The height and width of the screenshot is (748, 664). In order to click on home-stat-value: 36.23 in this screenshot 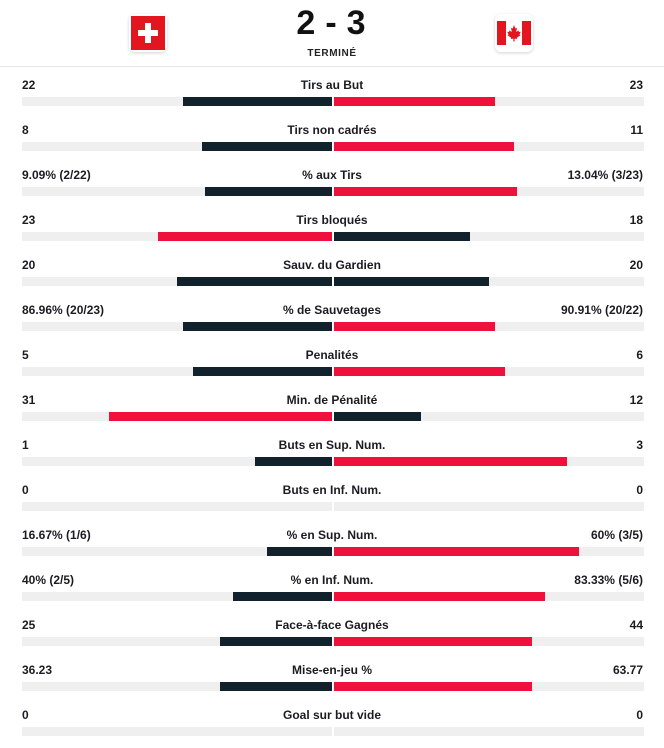, I will do `click(37, 670)`.